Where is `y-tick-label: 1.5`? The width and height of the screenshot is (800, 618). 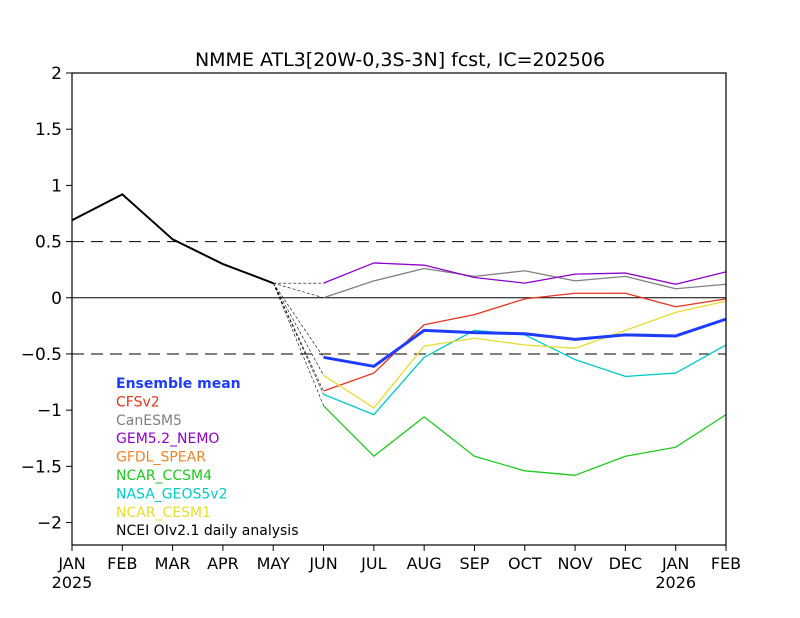
y-tick-label: 1.5 is located at coordinates (48, 130).